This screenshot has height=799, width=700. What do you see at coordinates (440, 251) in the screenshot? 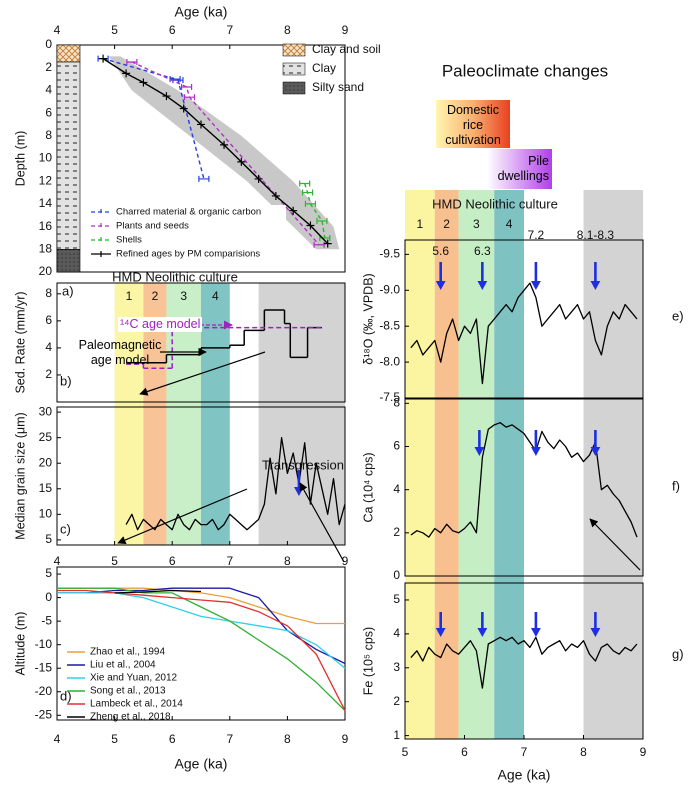
I see `event-label: 5.6` at bounding box center [440, 251].